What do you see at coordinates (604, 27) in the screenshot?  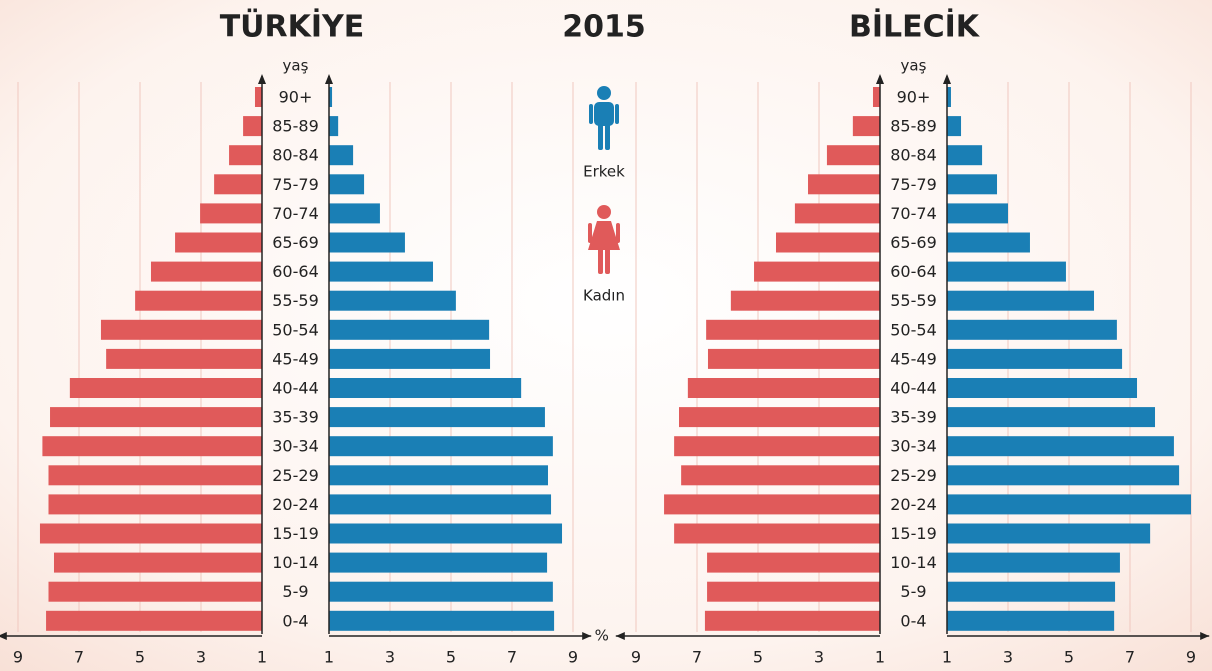 I see `year-title: 2015` at bounding box center [604, 27].